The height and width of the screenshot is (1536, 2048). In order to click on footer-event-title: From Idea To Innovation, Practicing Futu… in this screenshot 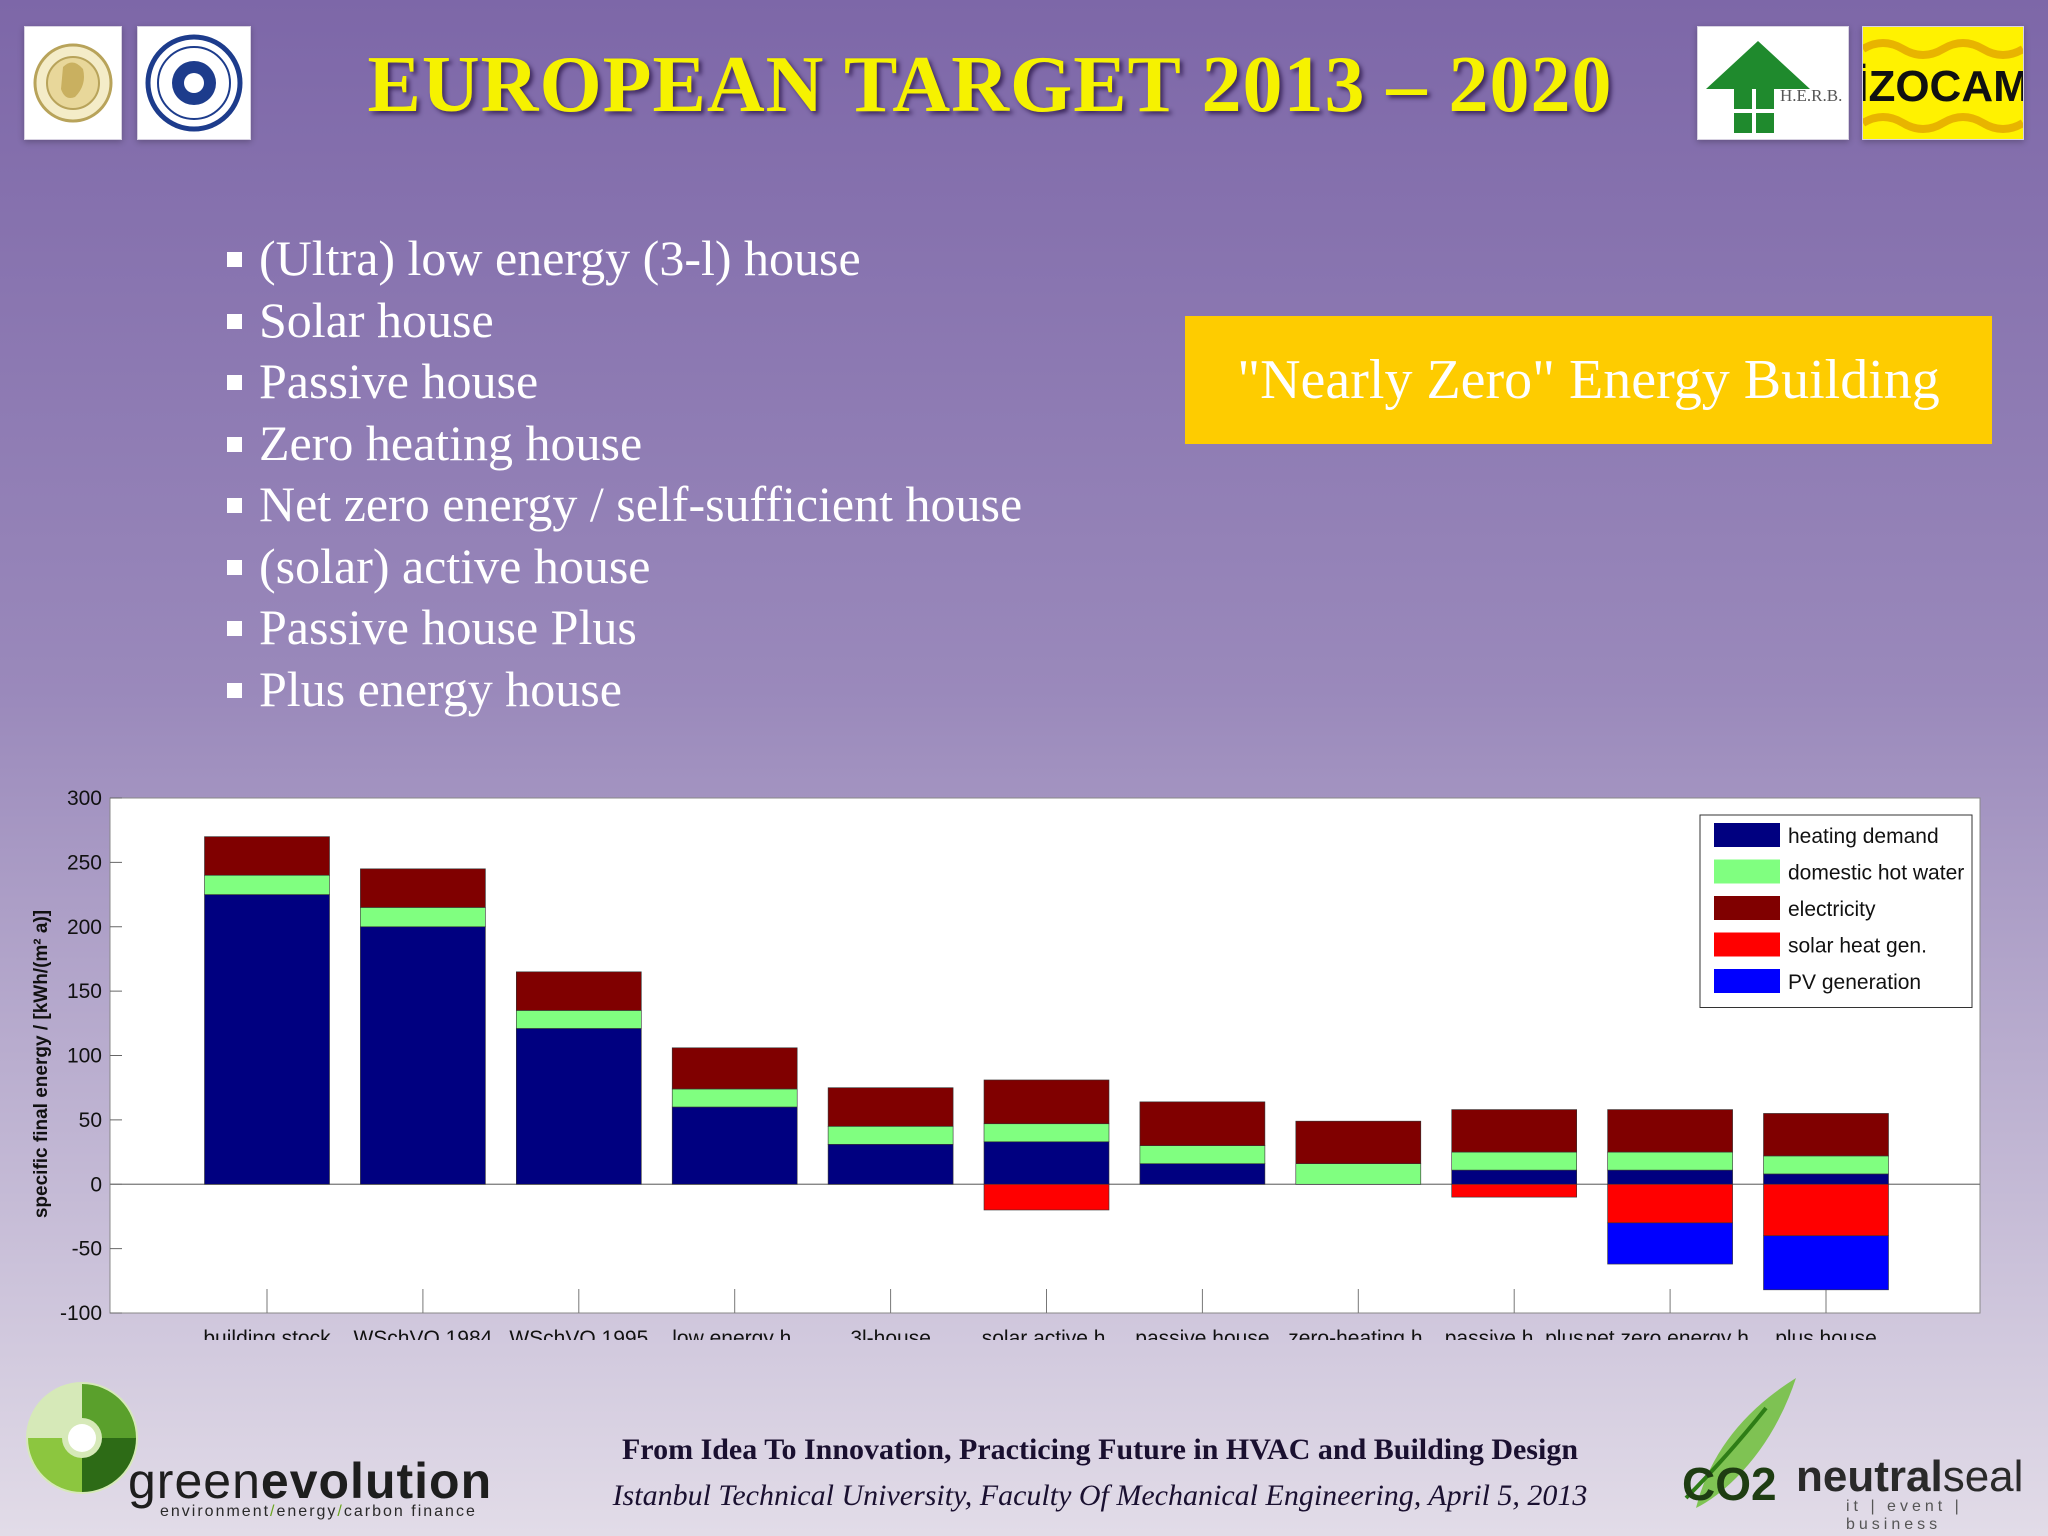, I will do `click(1099, 1449)`.